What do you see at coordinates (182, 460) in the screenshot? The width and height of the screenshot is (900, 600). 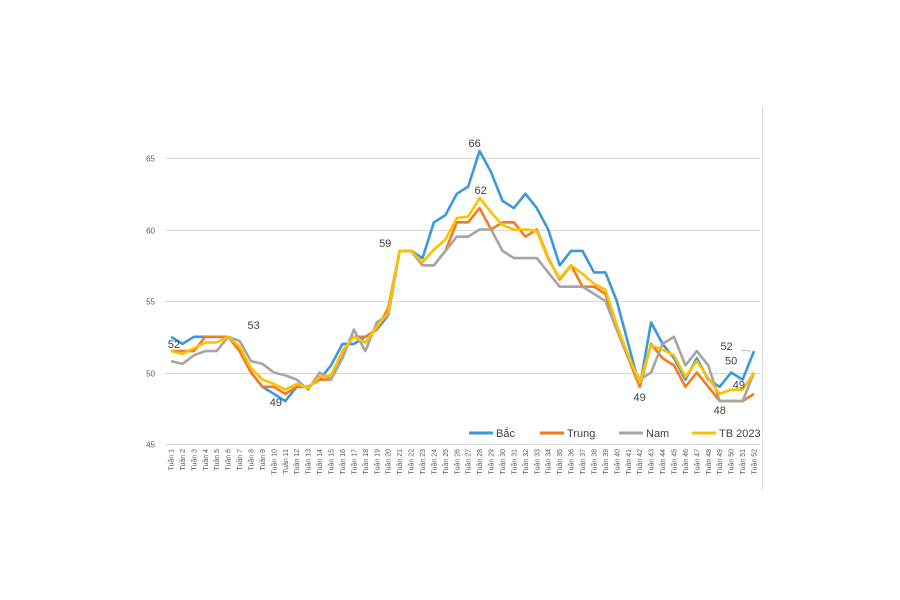 I see `x-tick-label: Tuần 2` at bounding box center [182, 460].